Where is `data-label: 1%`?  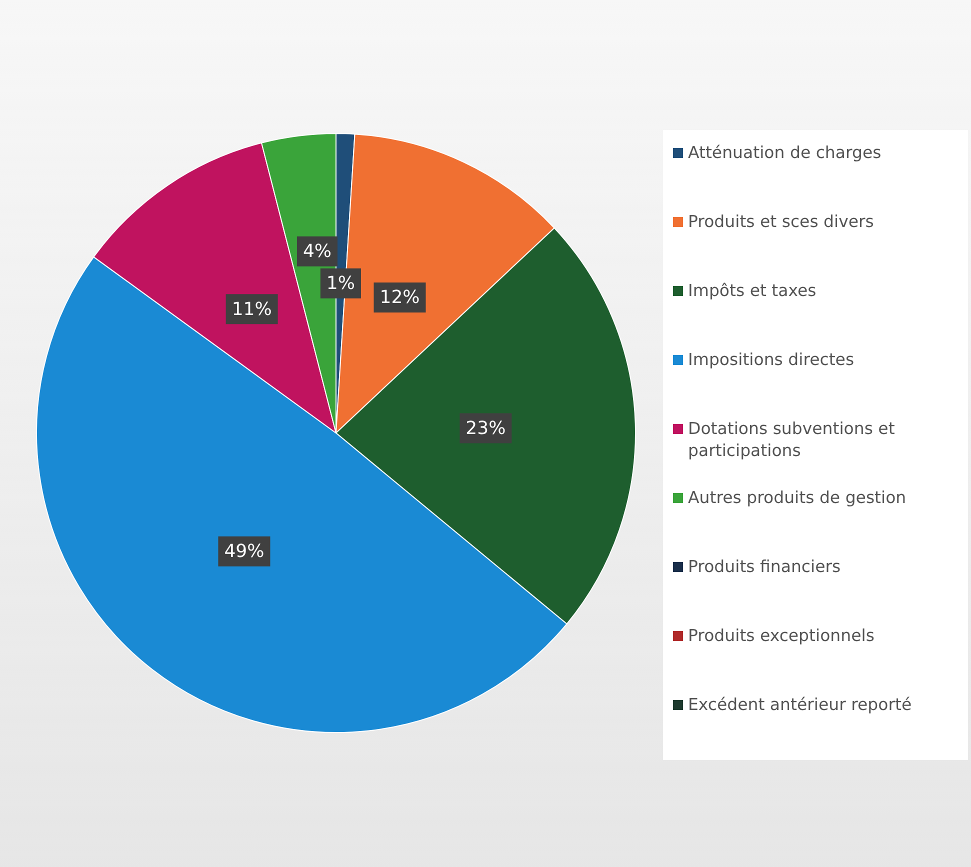
data-label: 1% is located at coordinates (340, 283).